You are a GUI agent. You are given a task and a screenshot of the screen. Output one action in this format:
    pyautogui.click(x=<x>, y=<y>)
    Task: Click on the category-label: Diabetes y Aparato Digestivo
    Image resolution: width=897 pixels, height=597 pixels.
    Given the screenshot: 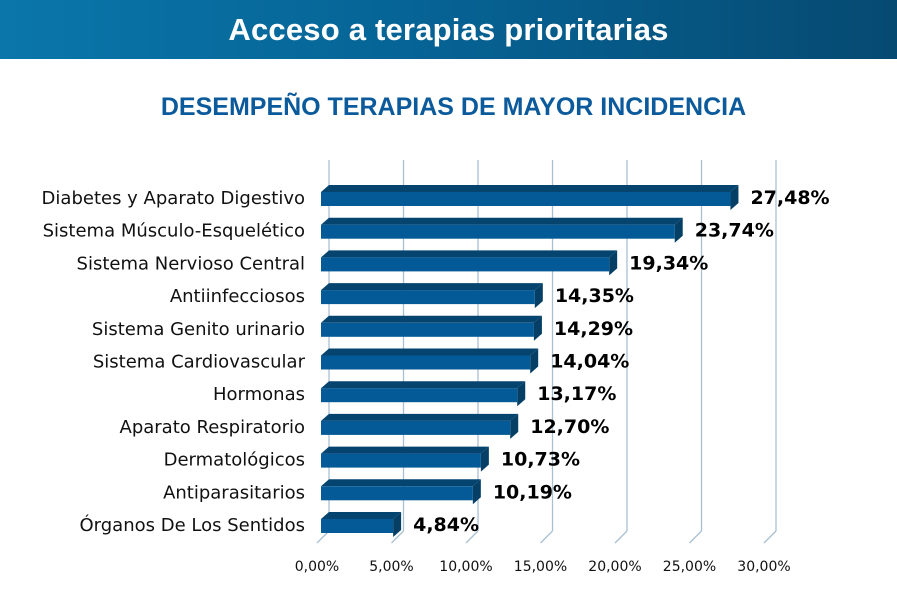 What is the action you would take?
    pyautogui.click(x=173, y=198)
    